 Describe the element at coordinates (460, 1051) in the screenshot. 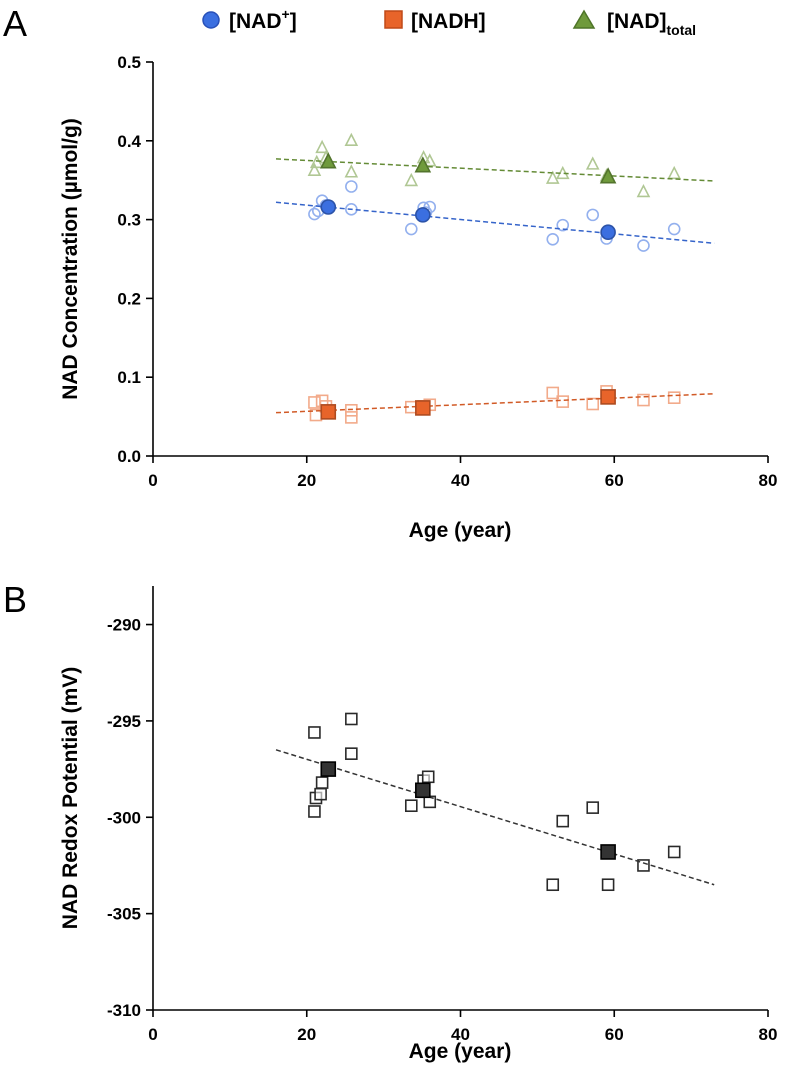

I see `panel-b-x-label: Age (year)` at that location.